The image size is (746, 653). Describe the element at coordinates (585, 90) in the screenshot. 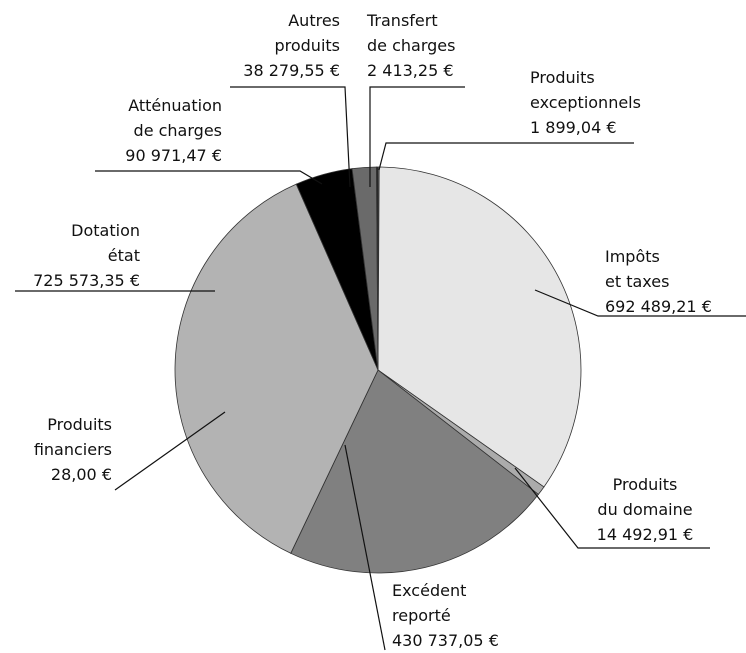

I see `category-label: Produits exceptionnels` at that location.